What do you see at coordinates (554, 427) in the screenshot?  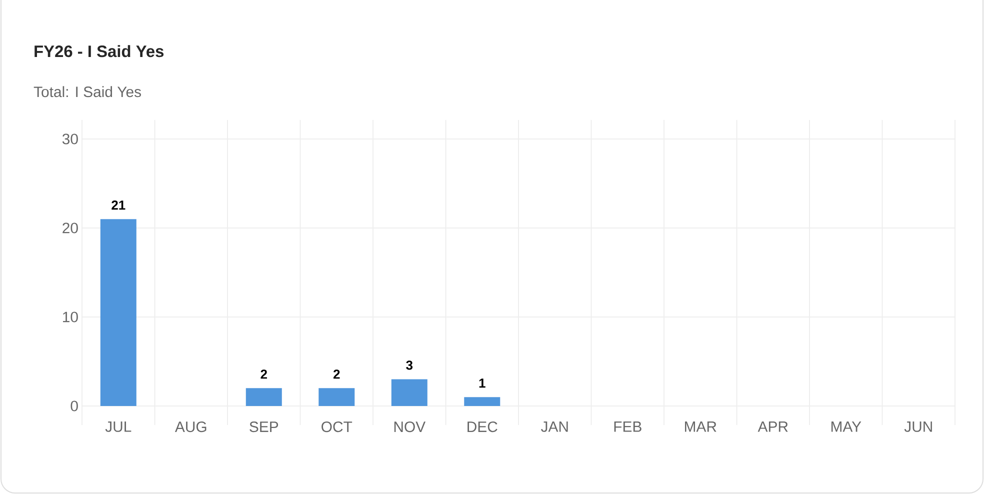 I see `x-tick-label: JAN` at bounding box center [554, 427].